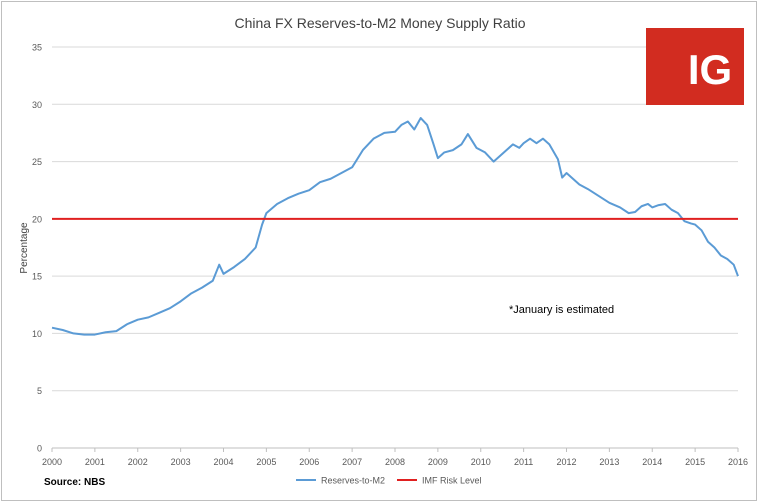  What do you see at coordinates (74, 482) in the screenshot?
I see `source-text: Source: NBS` at bounding box center [74, 482].